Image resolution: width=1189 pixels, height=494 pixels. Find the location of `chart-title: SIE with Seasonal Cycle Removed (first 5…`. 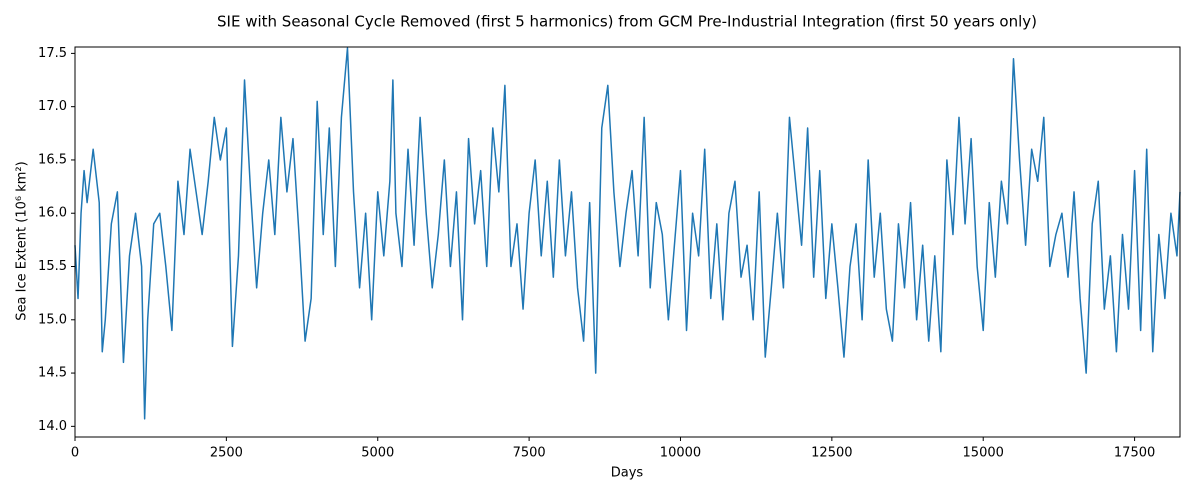

chart-title: SIE with Seasonal Cycle Removed (first 5… is located at coordinates (627, 22).